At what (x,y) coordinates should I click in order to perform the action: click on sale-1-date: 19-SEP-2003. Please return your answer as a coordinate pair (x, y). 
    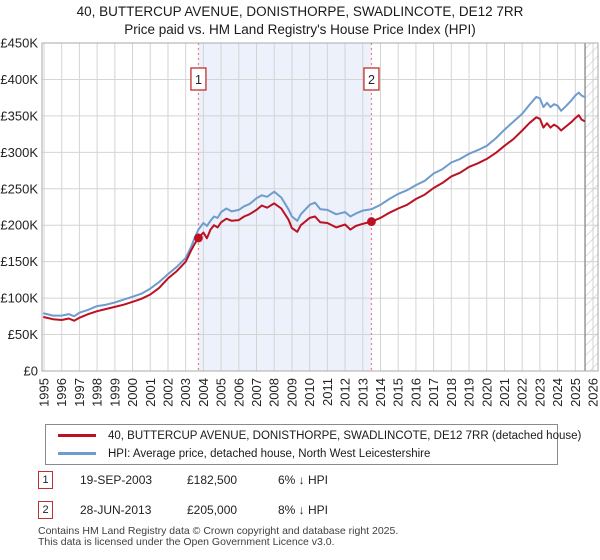
    Looking at the image, I should click on (116, 480).